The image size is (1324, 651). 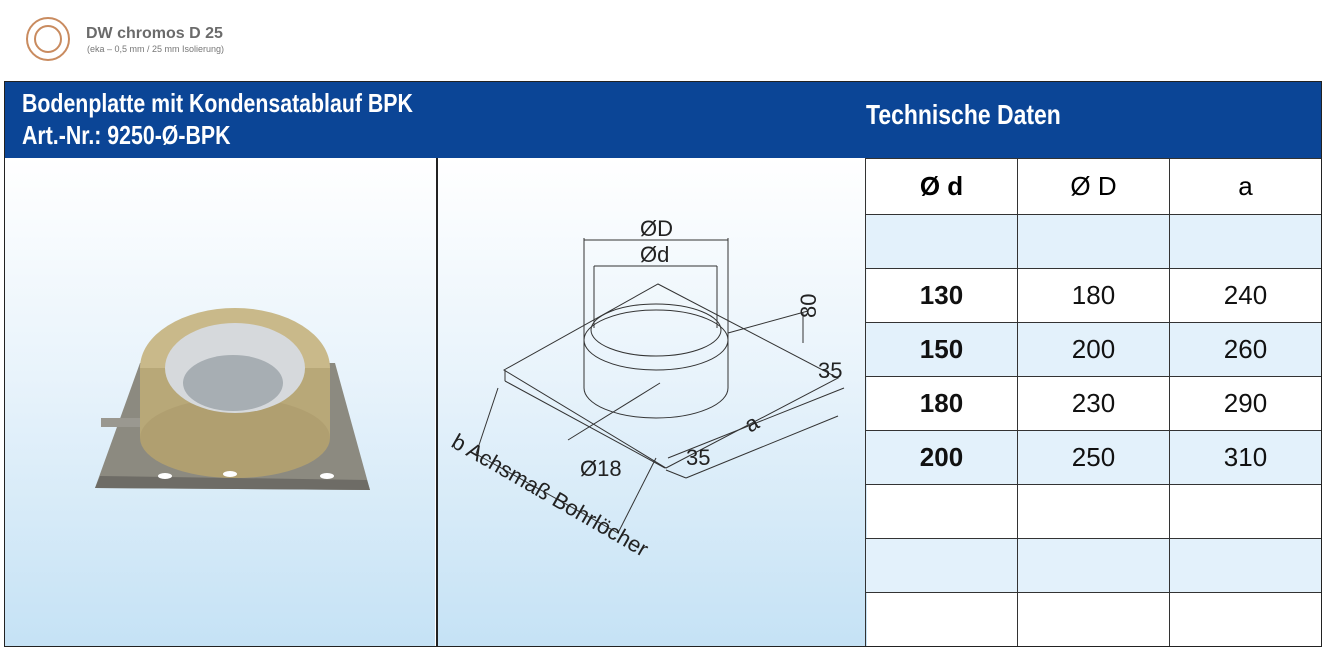 I want to click on cell: 290, so click(x=1245, y=403).